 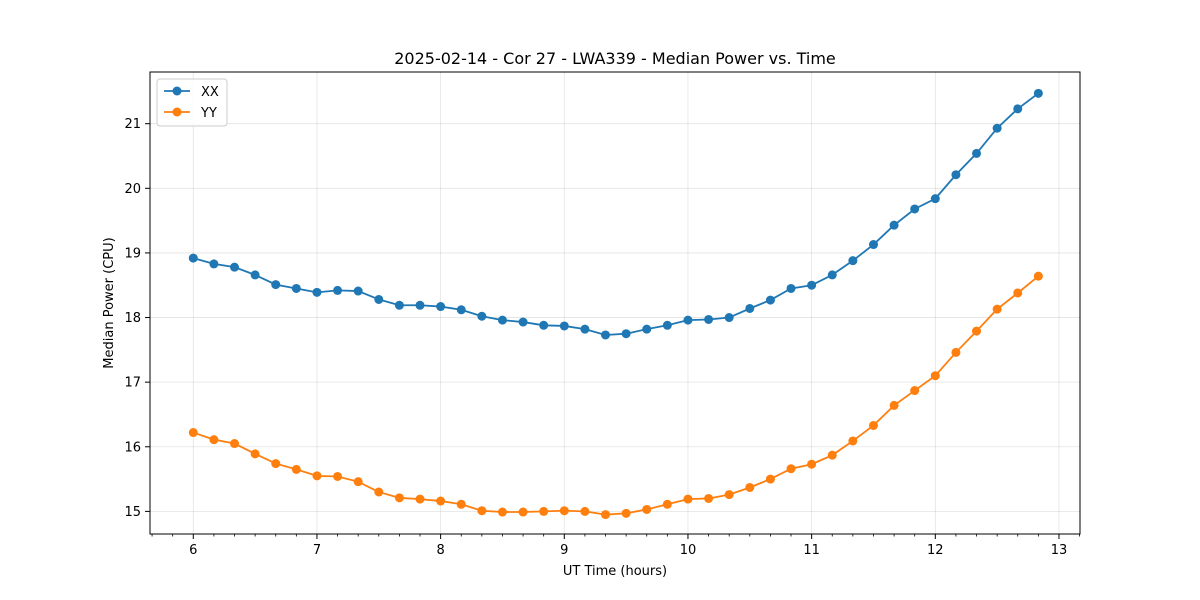 What do you see at coordinates (615, 571) in the screenshot?
I see `x-axis-label: UT Time (hours)` at bounding box center [615, 571].